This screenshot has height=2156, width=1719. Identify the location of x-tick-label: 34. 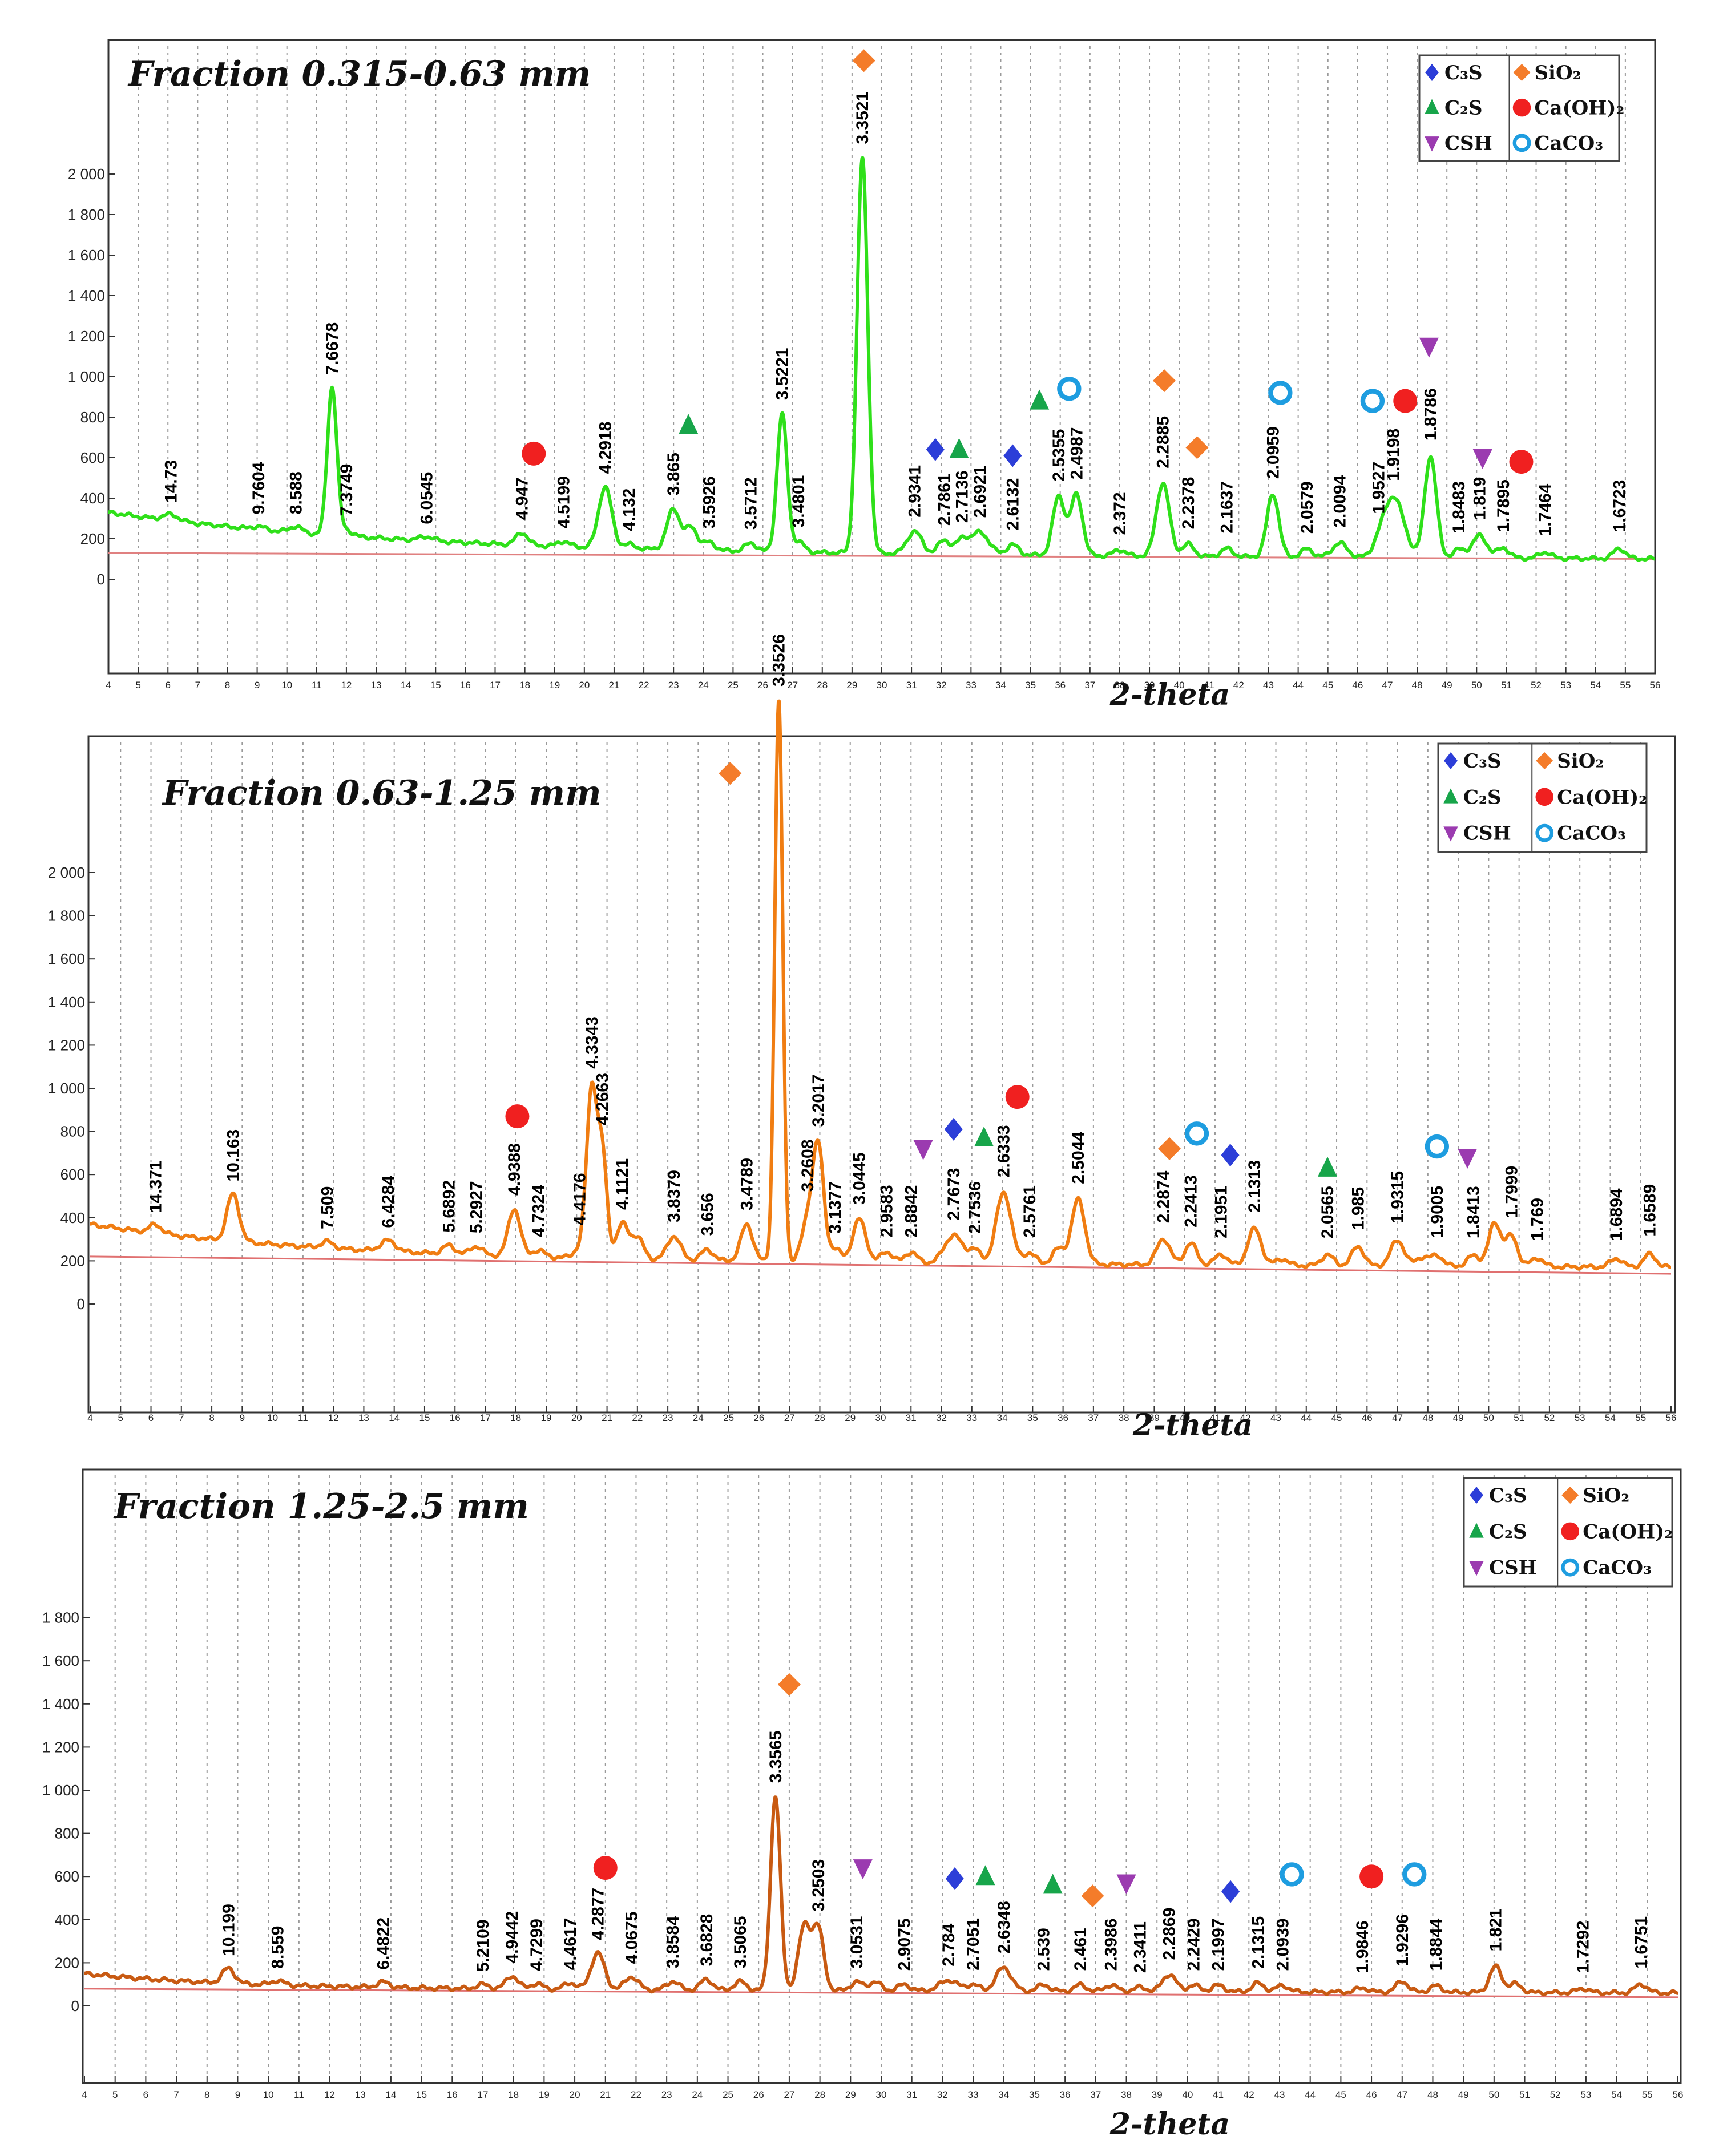
(1002, 1417).